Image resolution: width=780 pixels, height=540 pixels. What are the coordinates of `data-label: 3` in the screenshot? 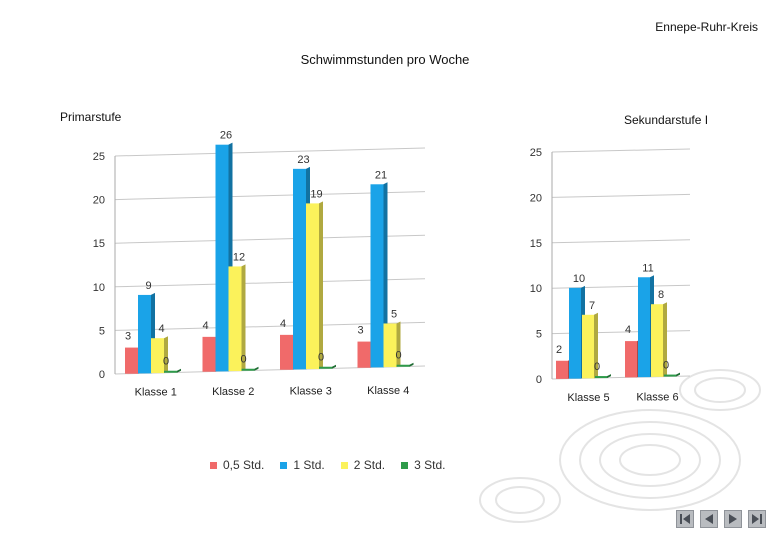 It's located at (128, 337).